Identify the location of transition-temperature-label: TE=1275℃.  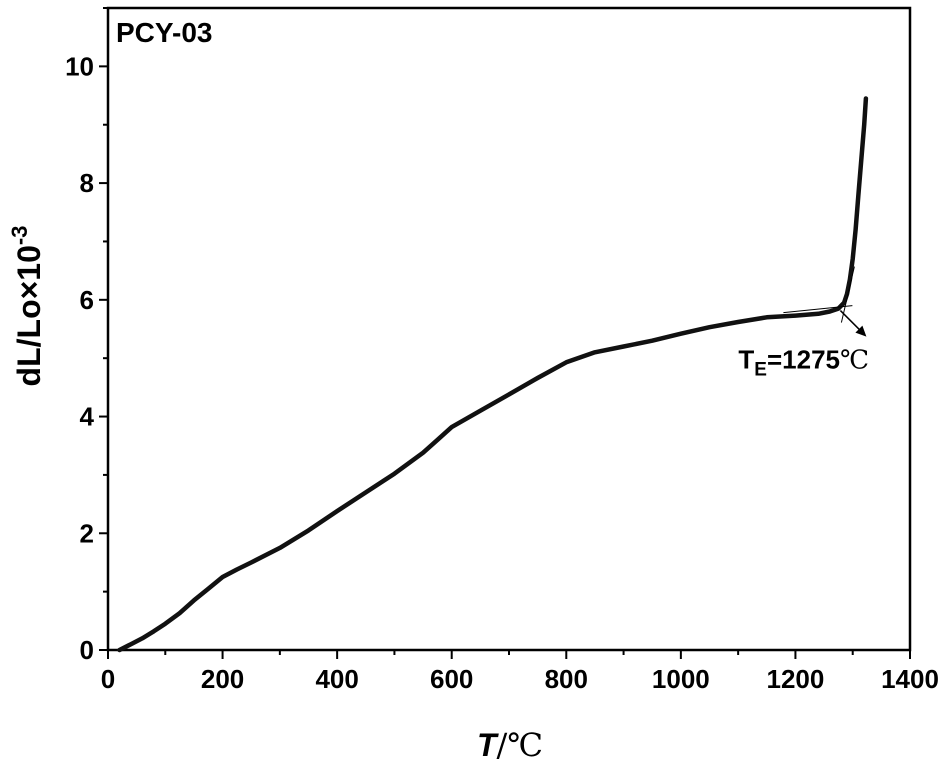
(803, 363).